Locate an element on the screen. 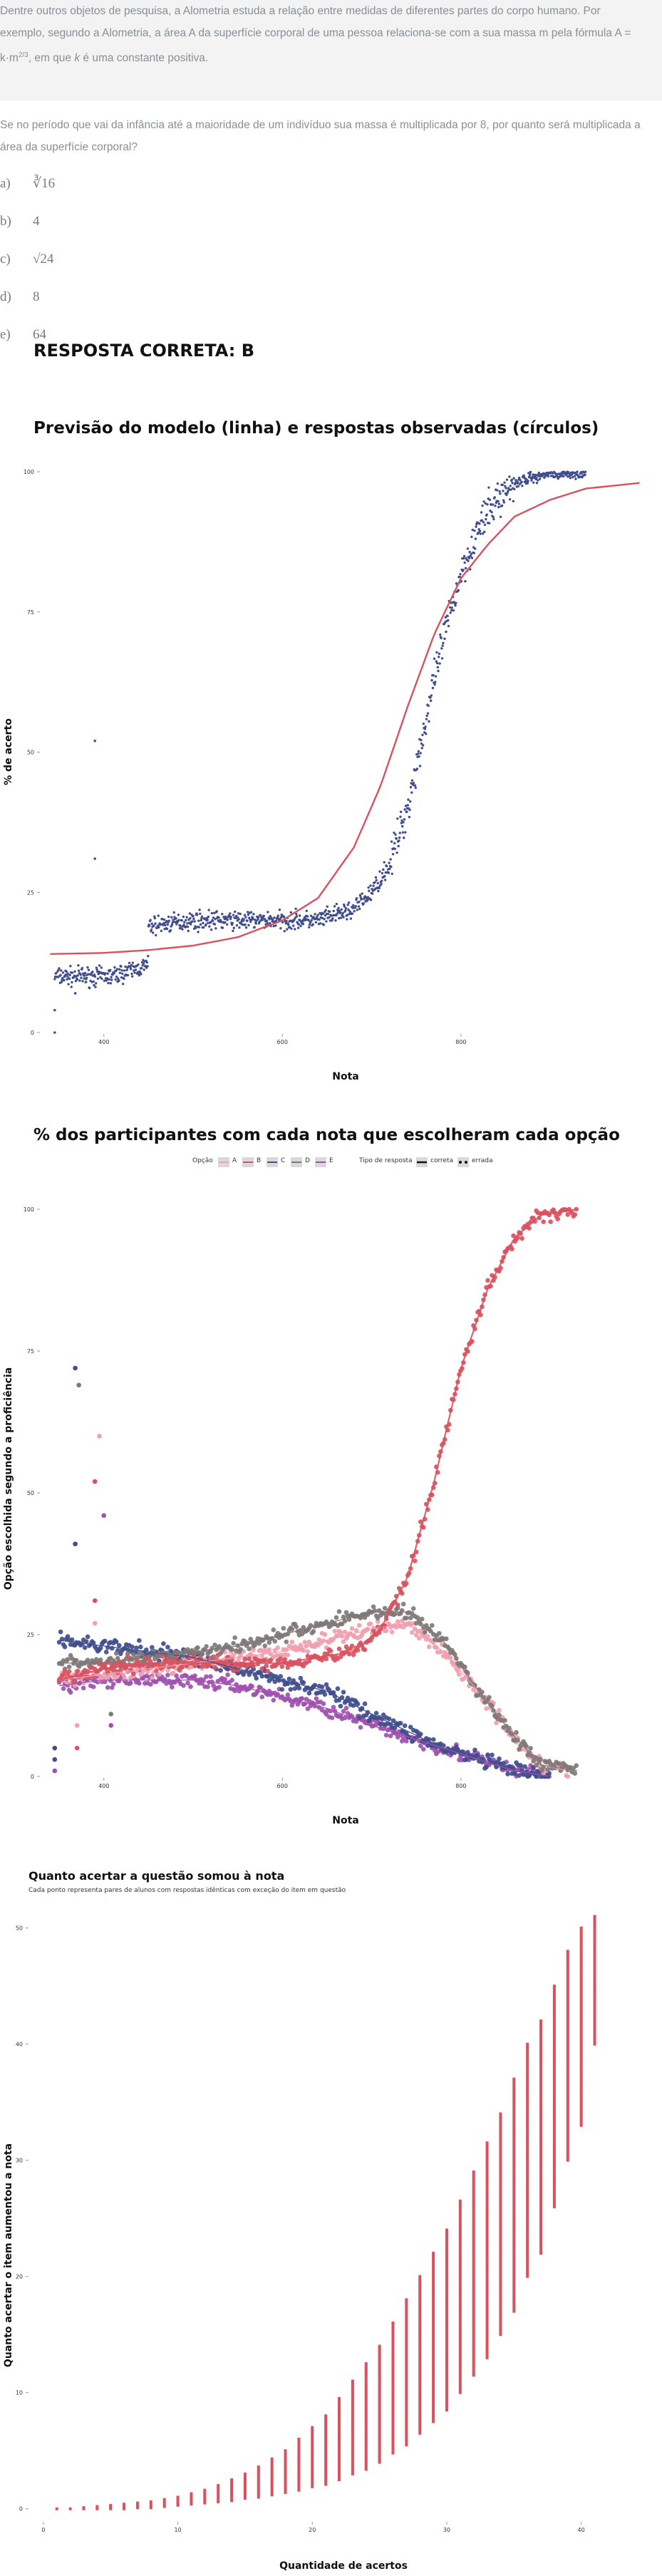  option-d-label: d) is located at coordinates (5, 297).